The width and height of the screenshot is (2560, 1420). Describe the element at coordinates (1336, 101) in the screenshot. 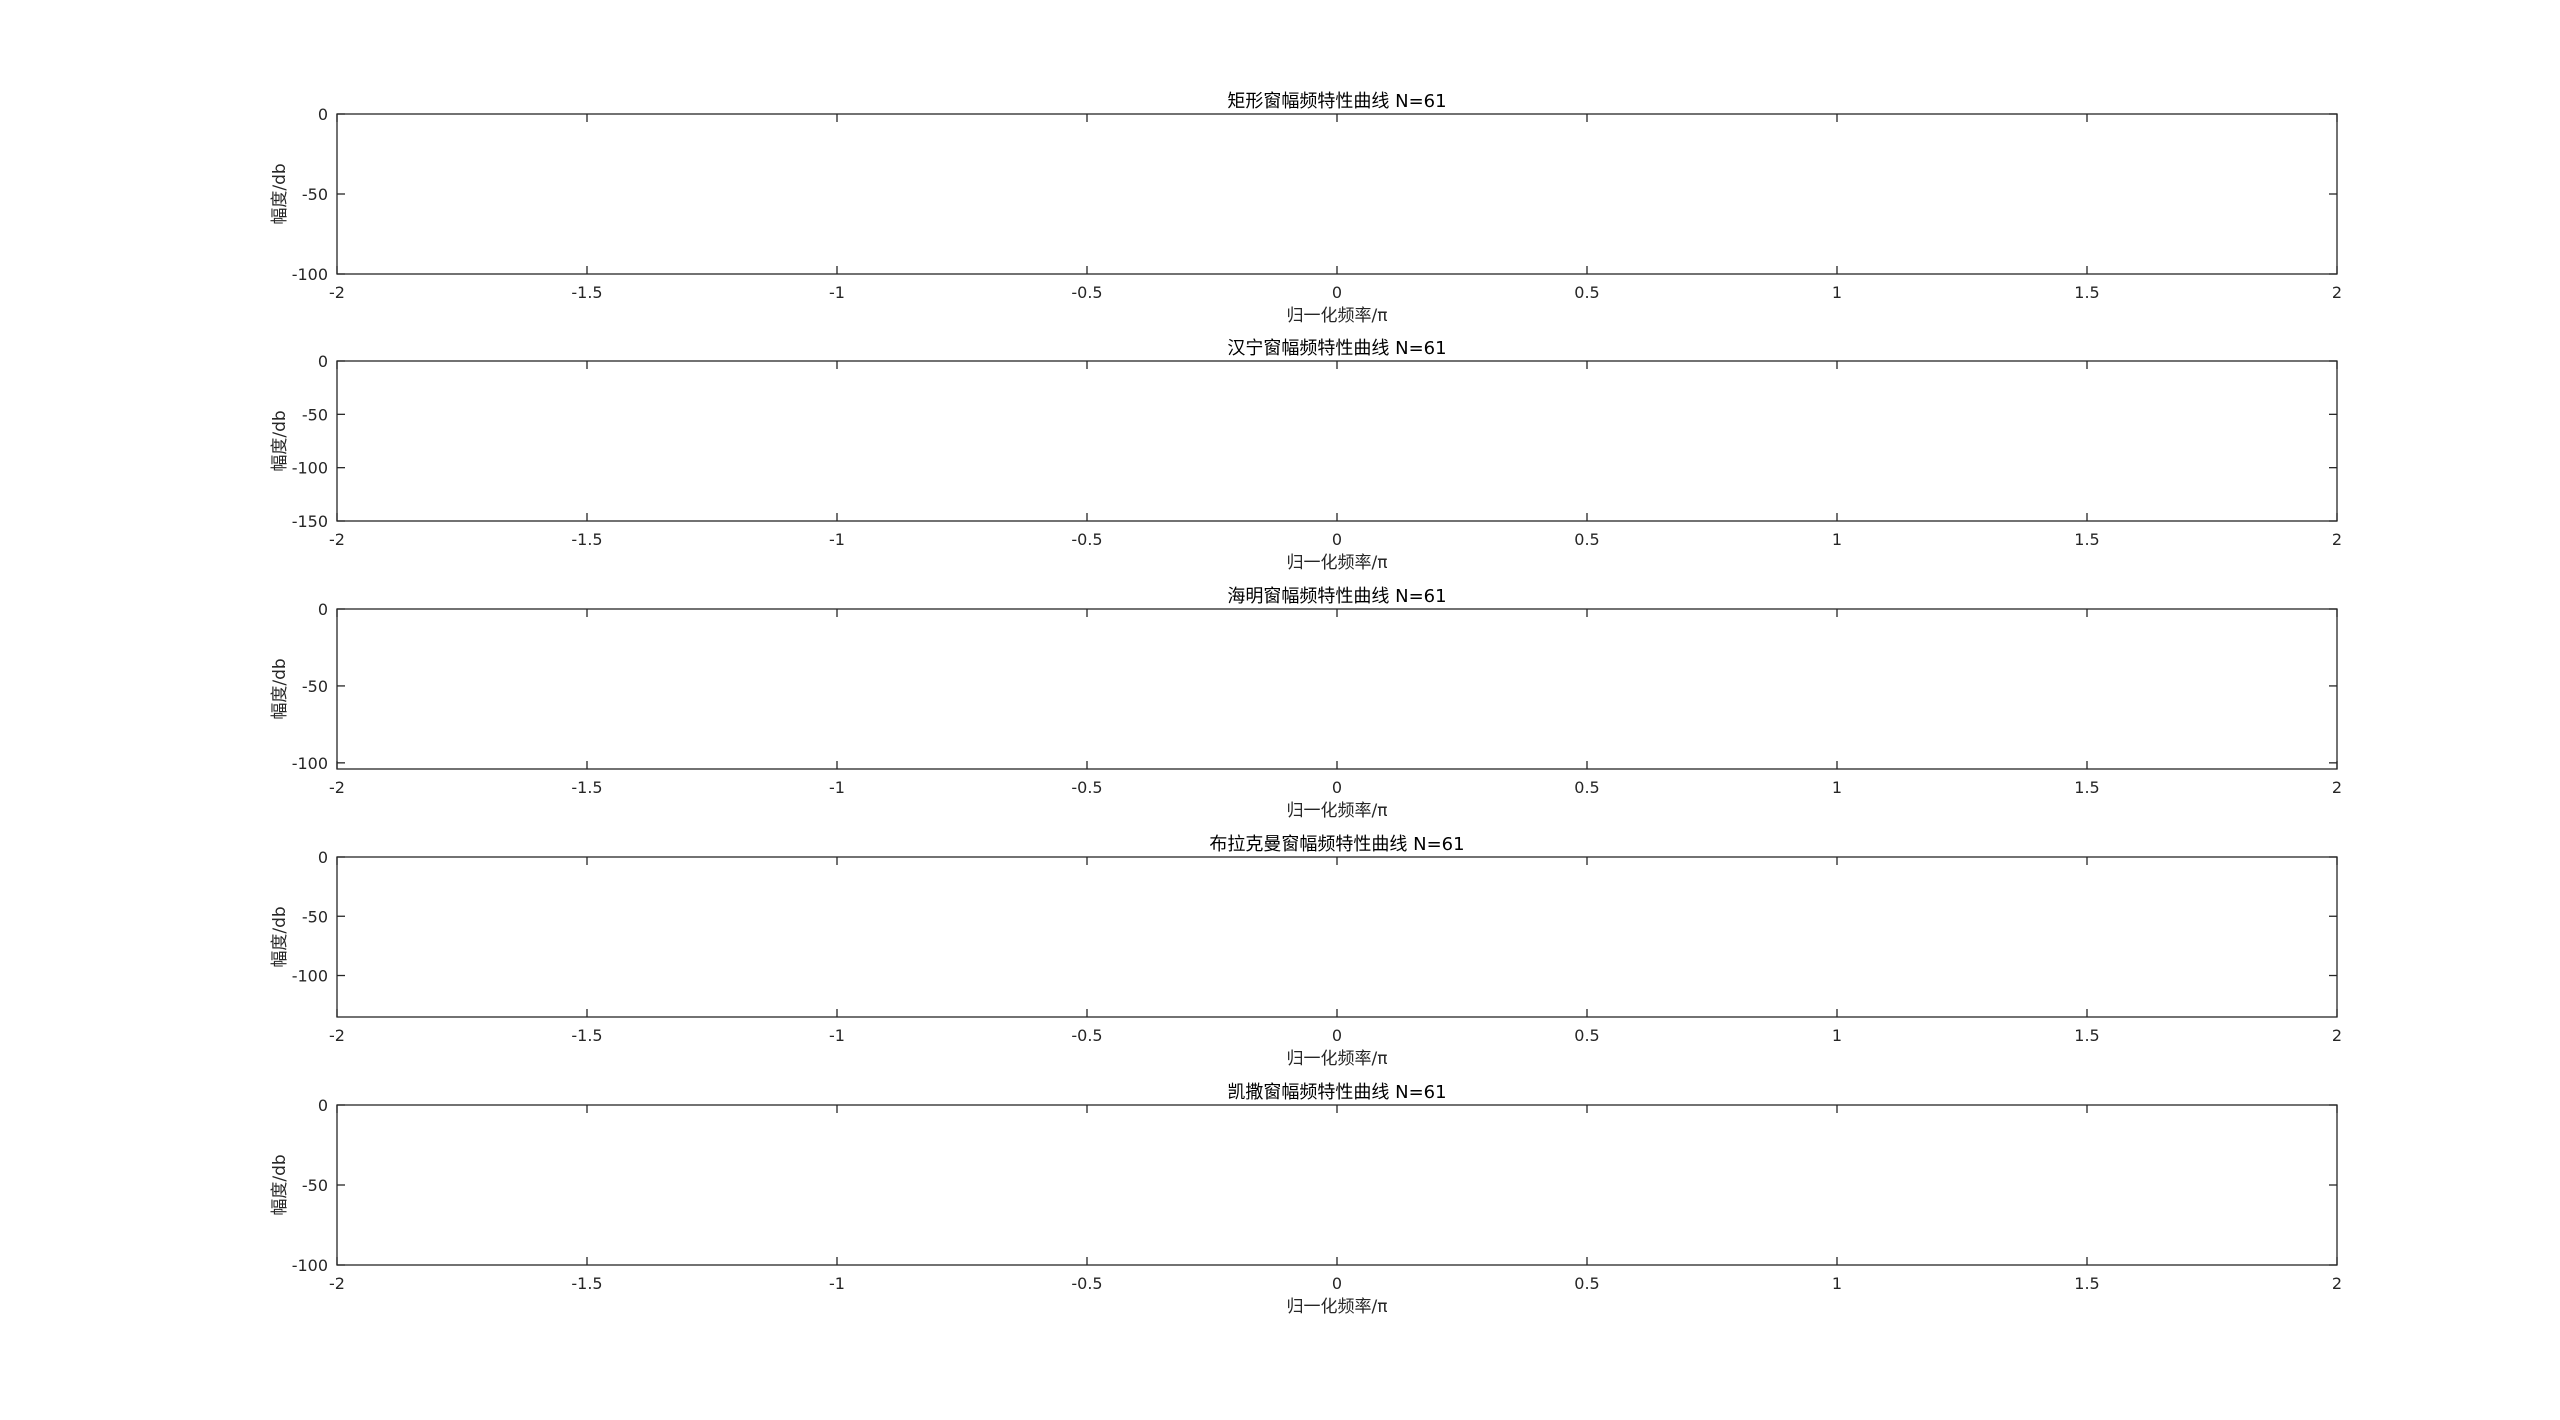

I see `chart-title: 矩形窗幅频特性曲线 N=61` at that location.